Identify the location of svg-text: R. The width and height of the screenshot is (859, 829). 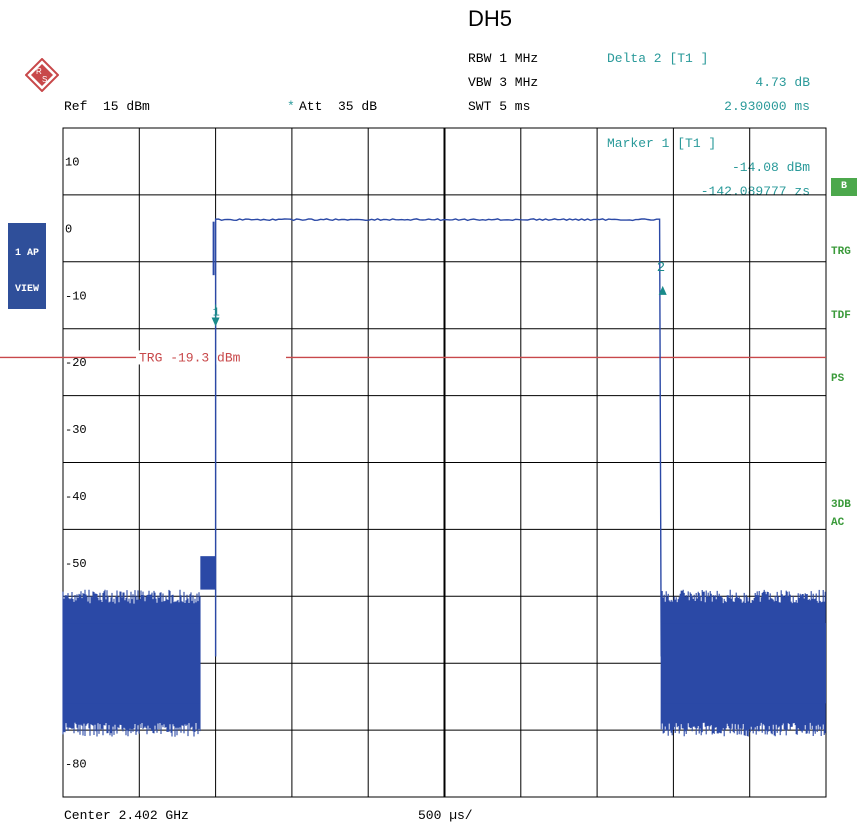
(39, 71).